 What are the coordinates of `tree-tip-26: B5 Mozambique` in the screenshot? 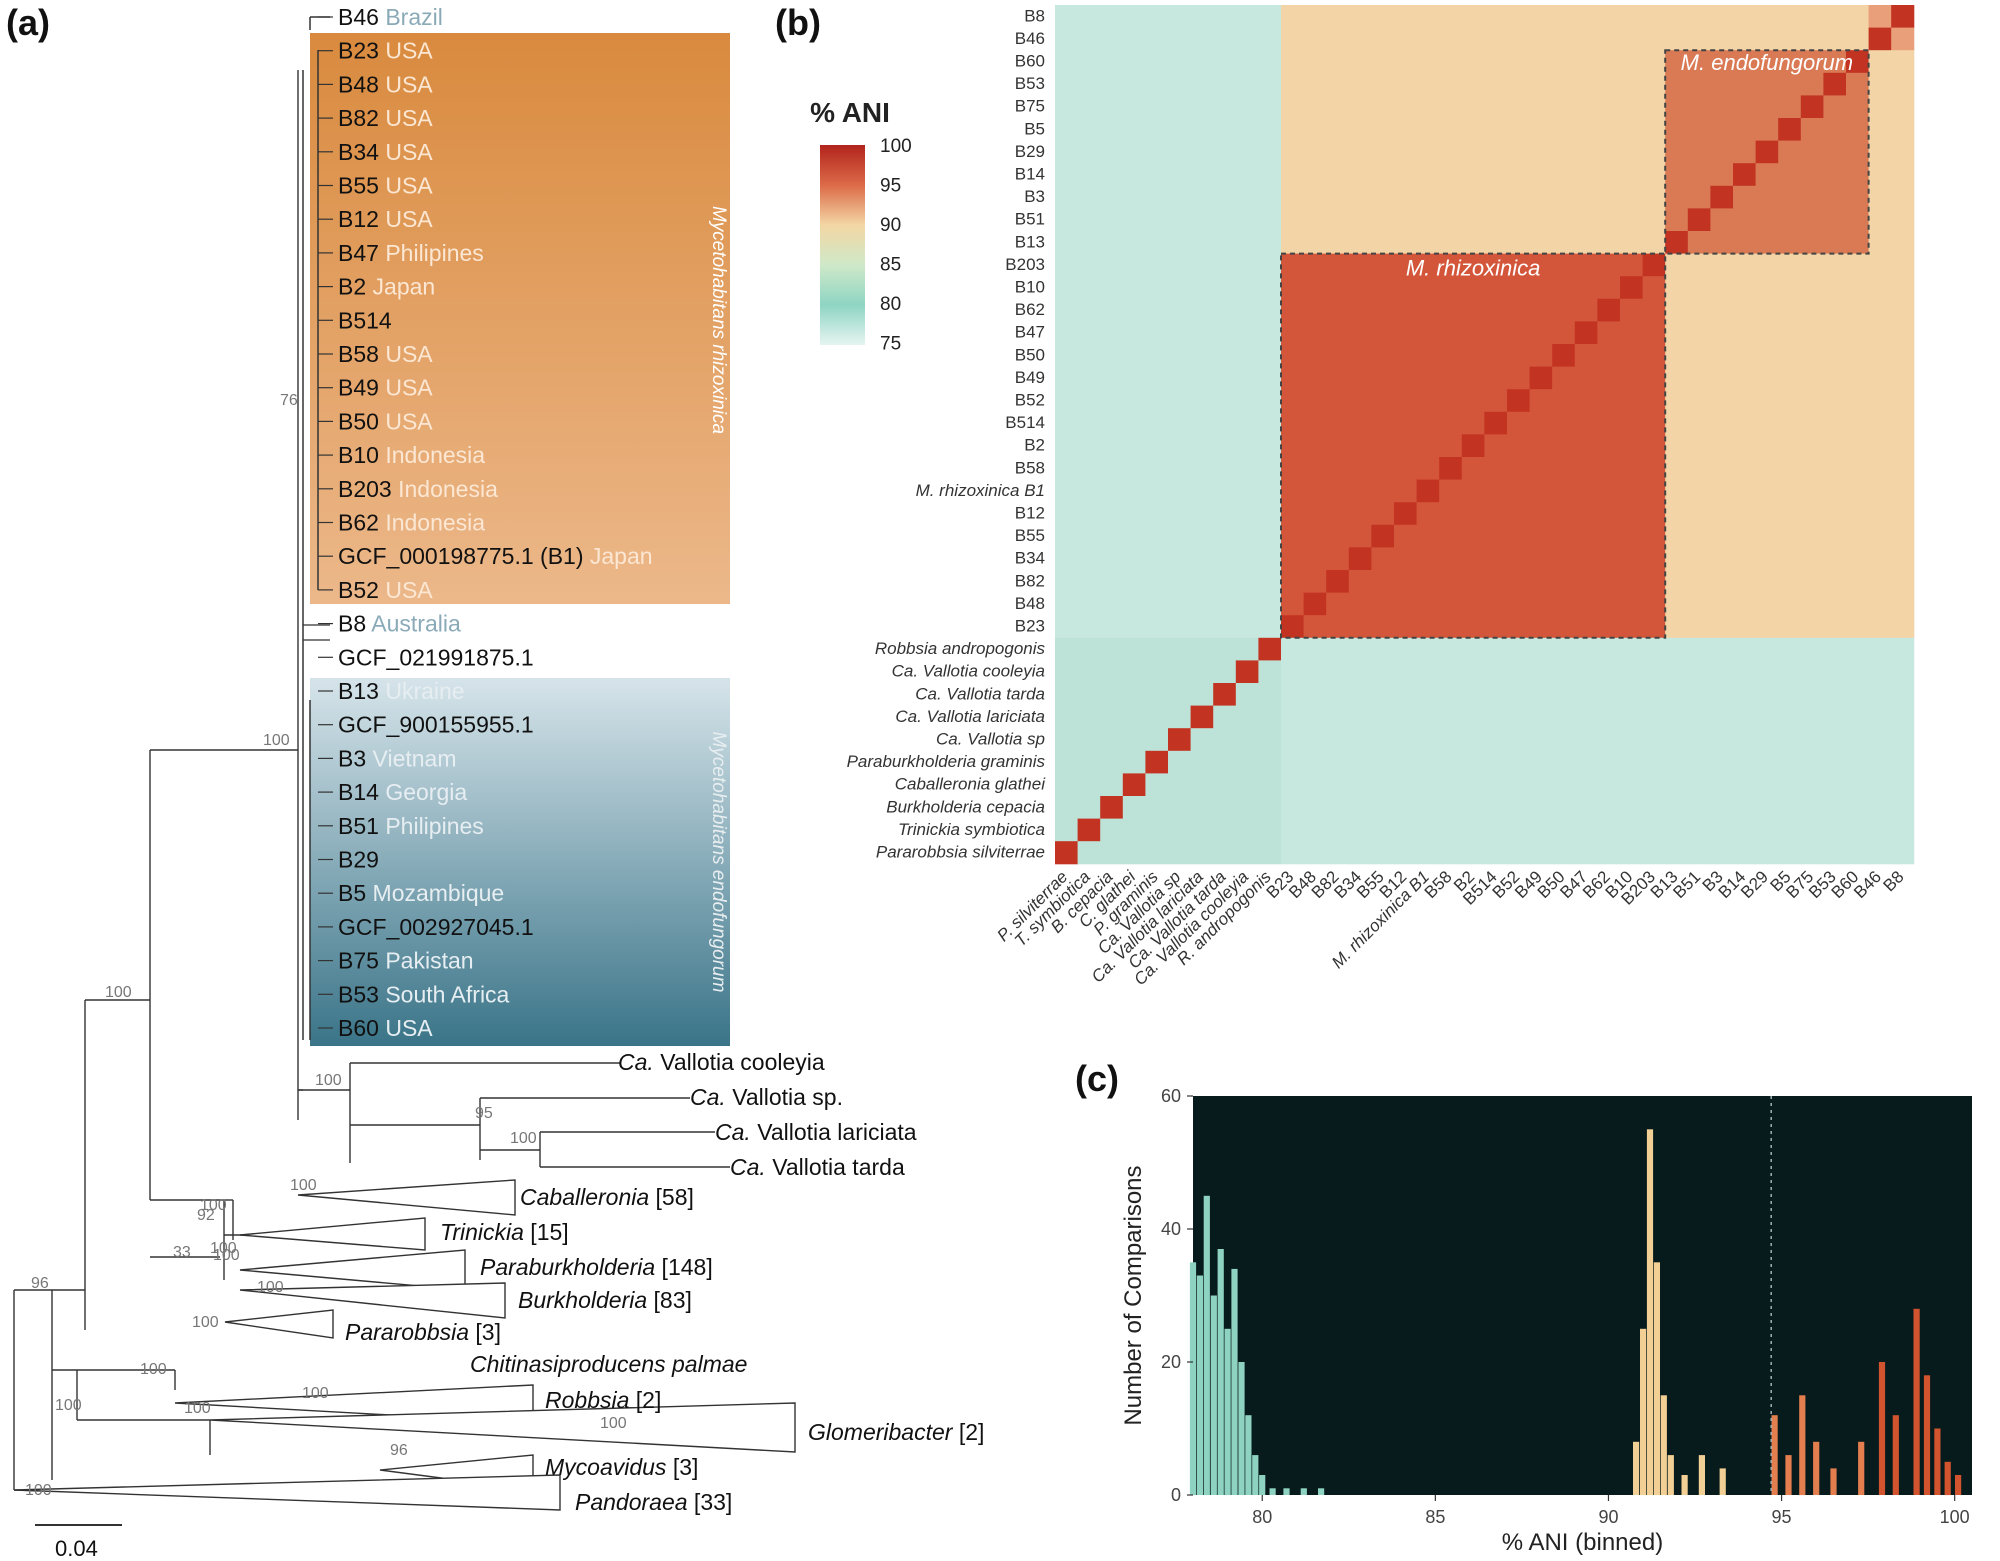 It's located at (421, 893).